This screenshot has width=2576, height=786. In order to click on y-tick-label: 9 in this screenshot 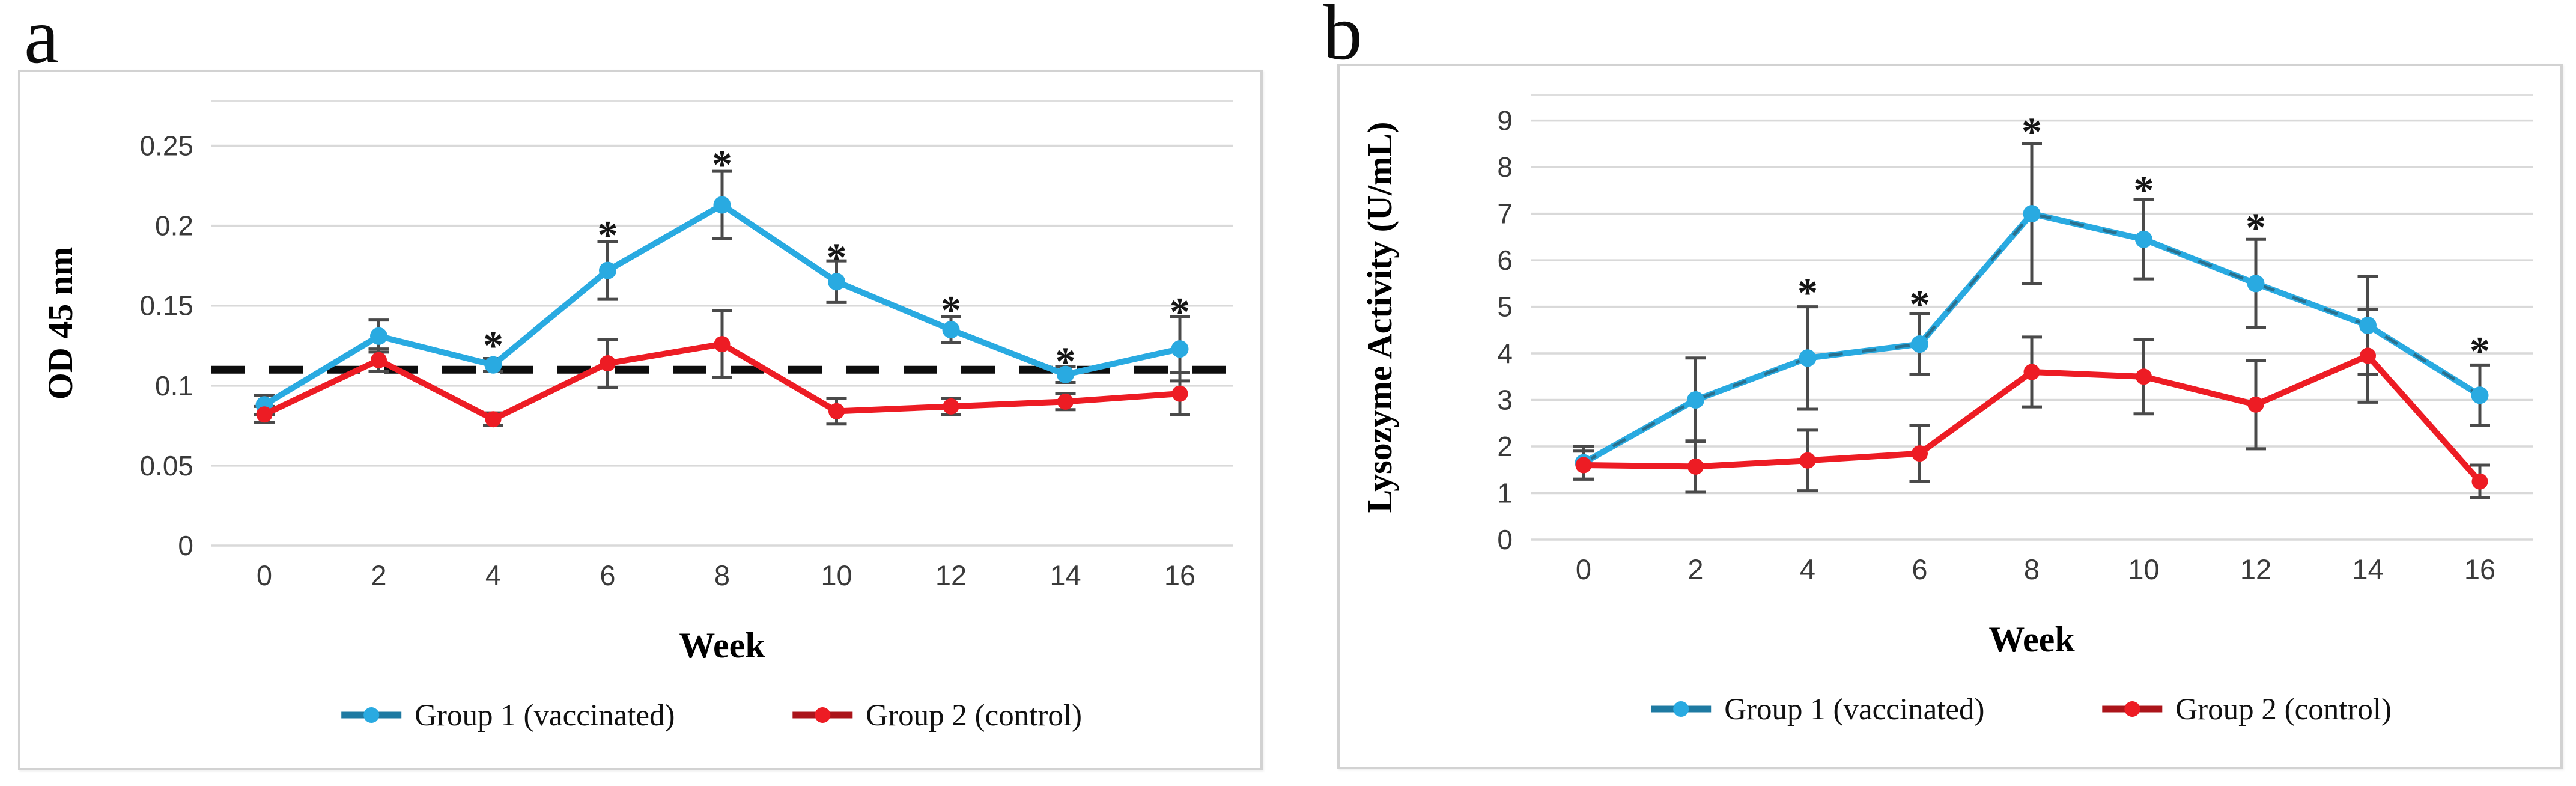, I will do `click(1505, 120)`.